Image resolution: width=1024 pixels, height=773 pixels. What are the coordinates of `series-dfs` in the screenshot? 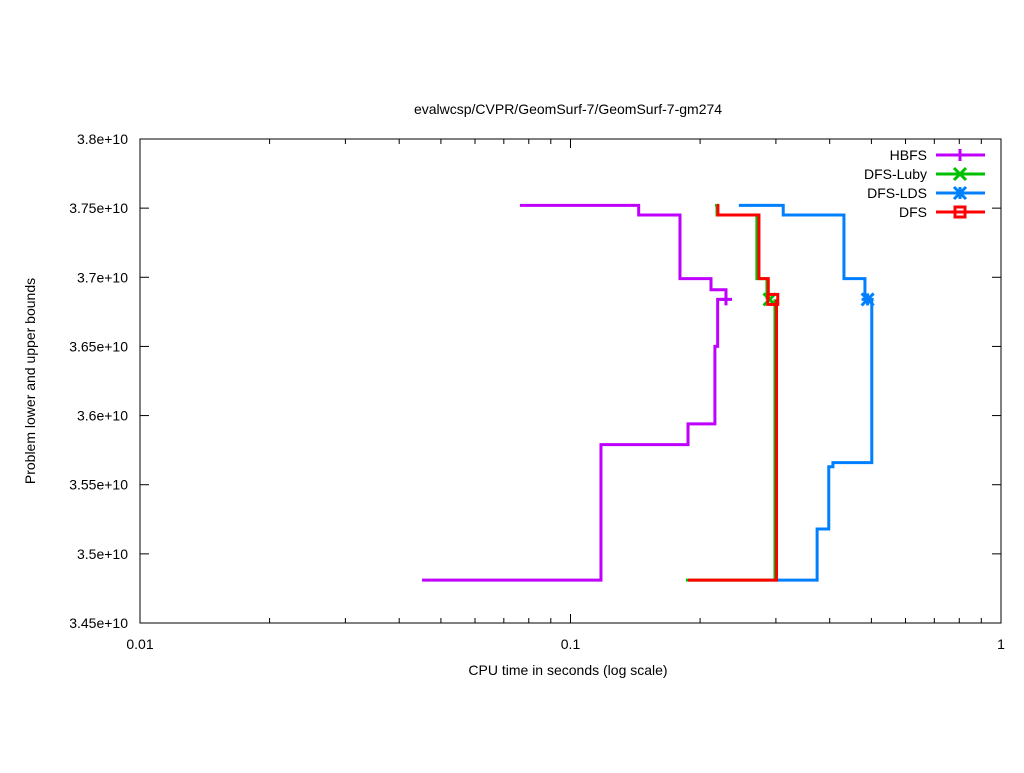 It's located at (734, 392).